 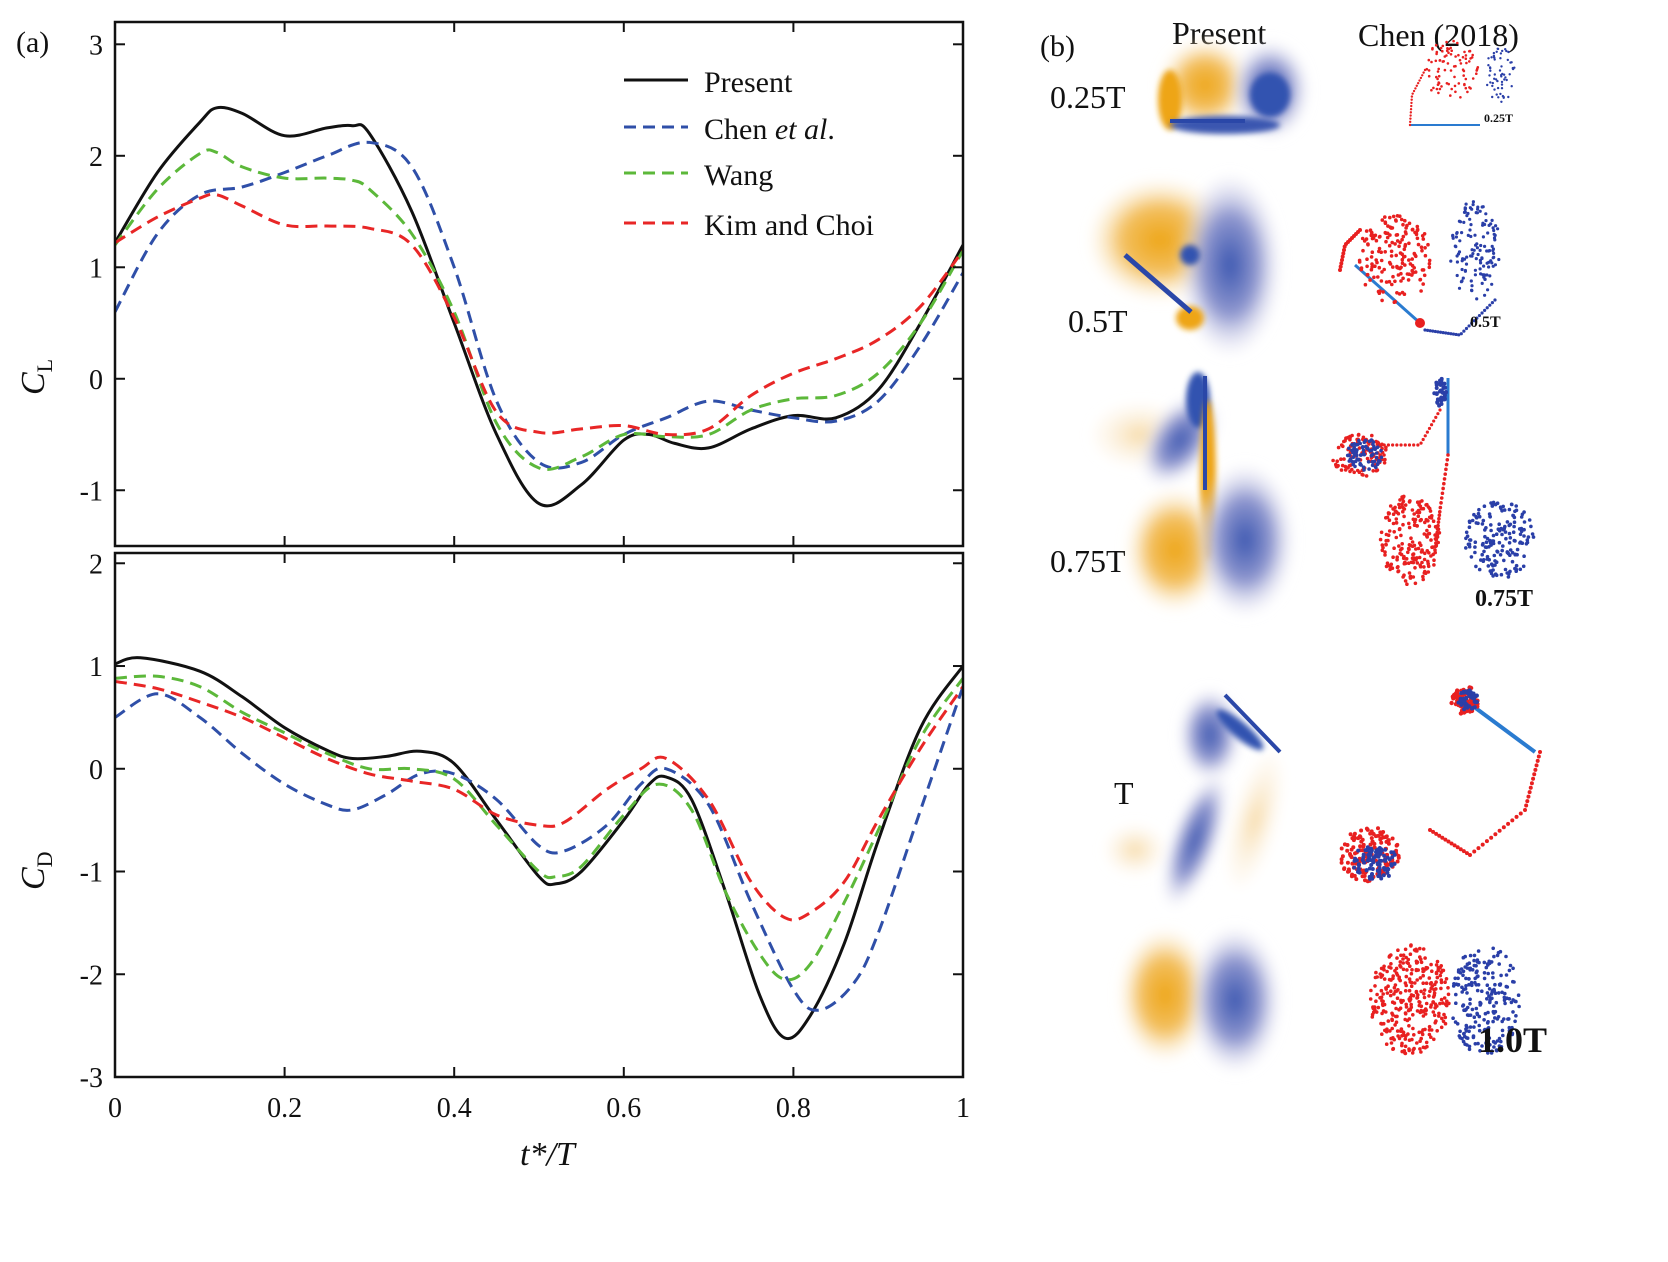 I want to click on svg-text: Kim and Choi, so click(x=789, y=225).